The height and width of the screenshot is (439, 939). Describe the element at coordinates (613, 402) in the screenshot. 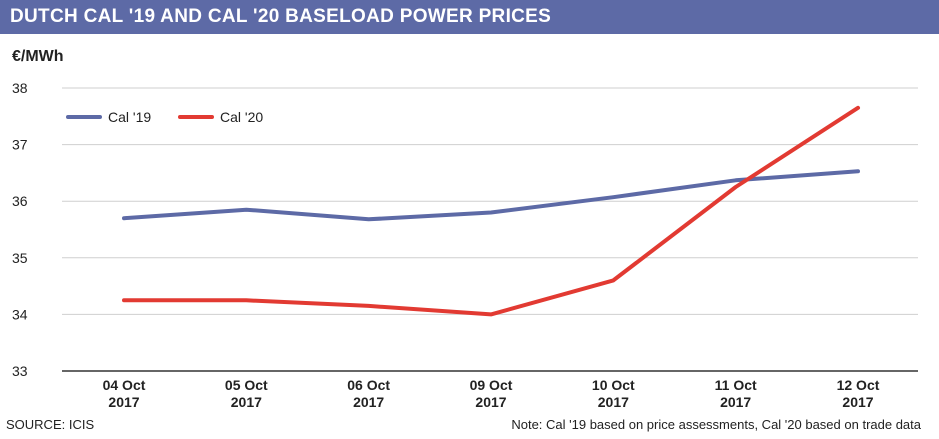

I see `x-tick-label-4-year: 2017` at that location.